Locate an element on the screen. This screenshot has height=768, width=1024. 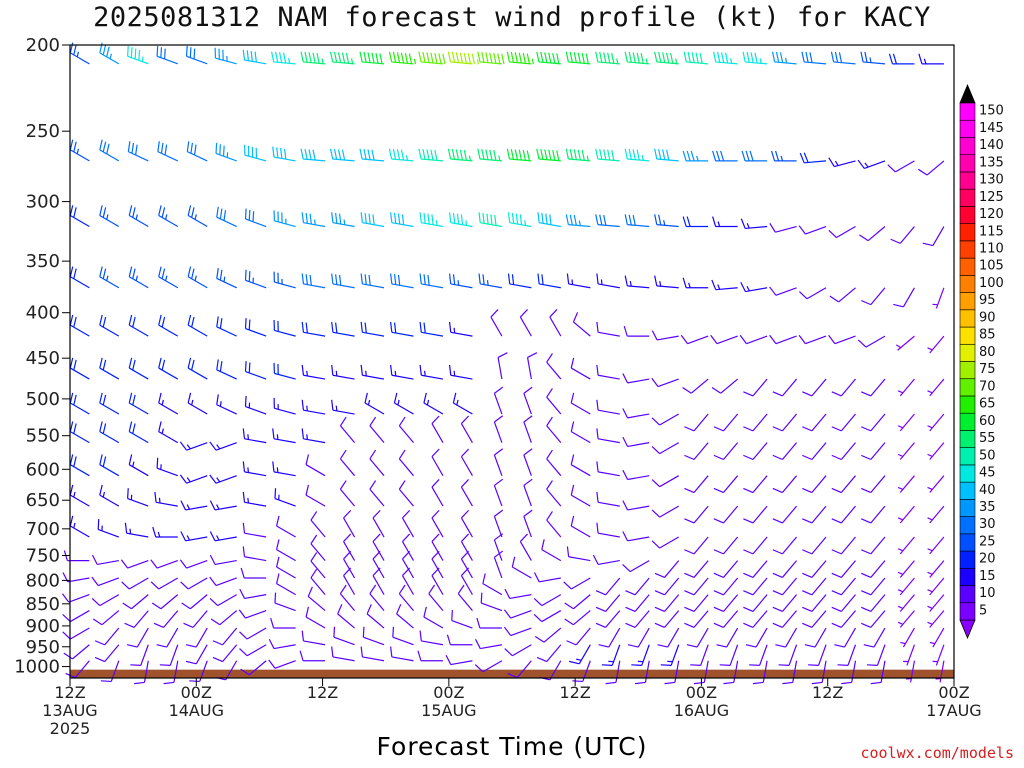
colorbar-label: 35 is located at coordinates (987, 507).